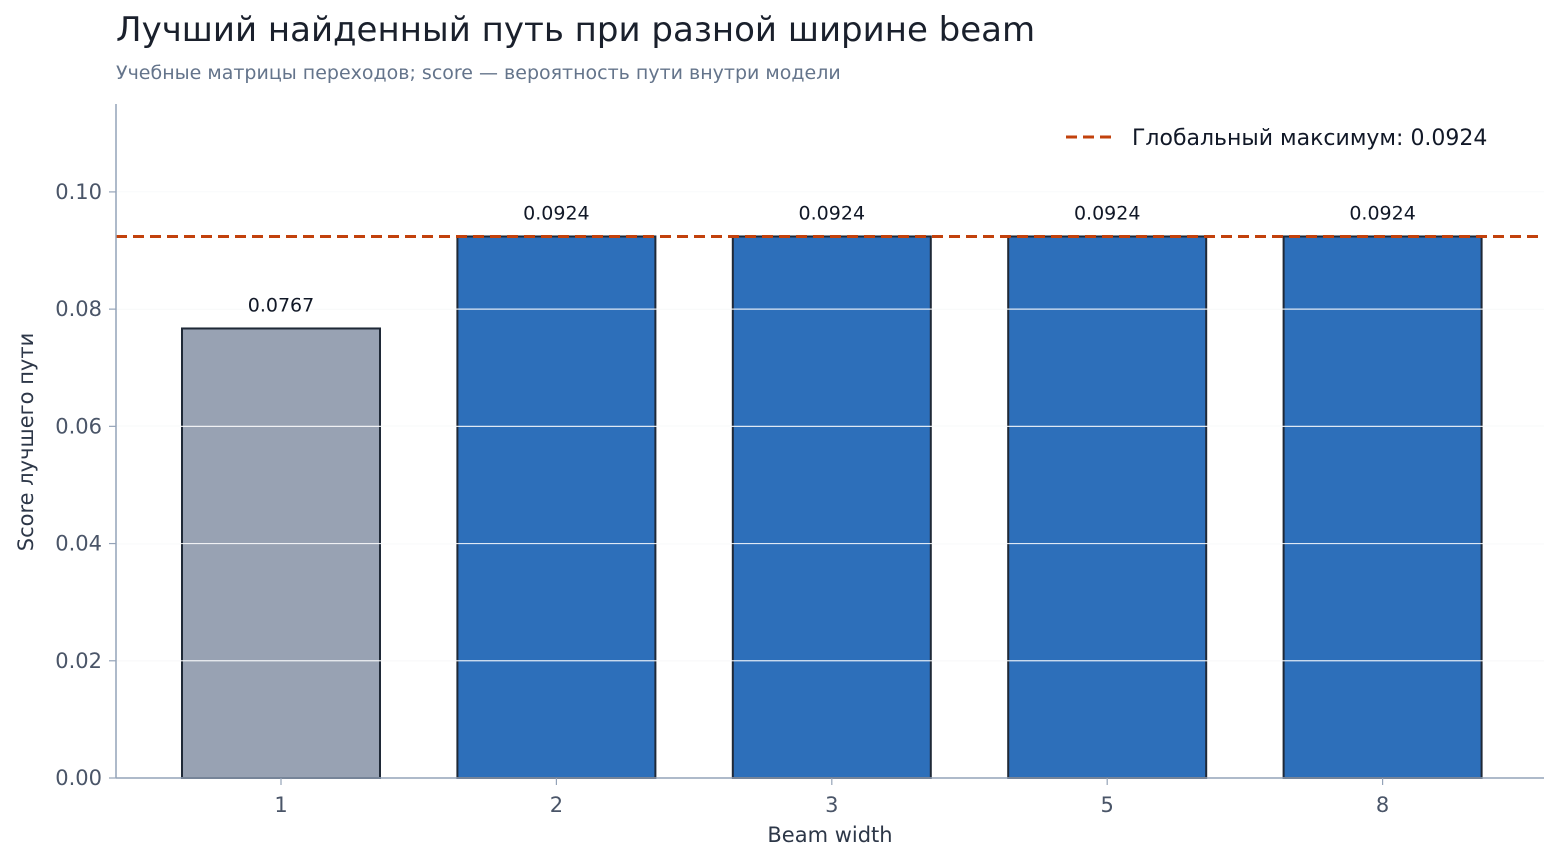 The image size is (1560, 864). Describe the element at coordinates (1309, 138) in the screenshot. I see `legend-label: Глобальный максимум: 0.0924` at that location.